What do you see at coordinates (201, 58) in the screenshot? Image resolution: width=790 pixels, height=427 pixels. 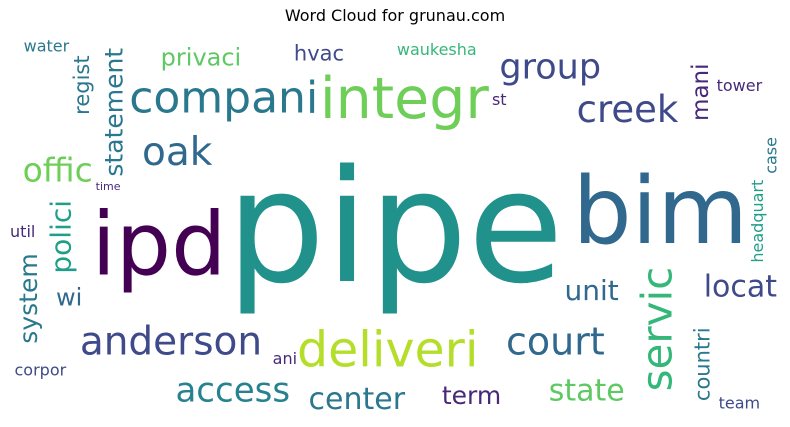 I see `word-privaci: privaci` at bounding box center [201, 58].